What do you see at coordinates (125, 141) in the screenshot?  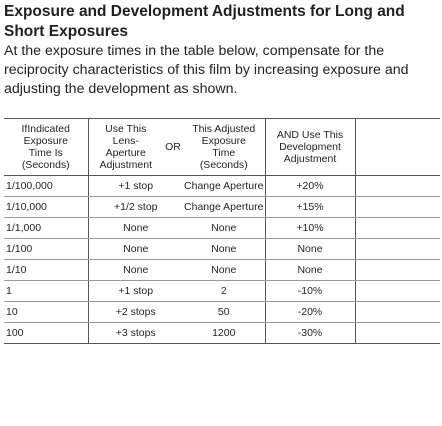 I see `header-line: Lens-` at bounding box center [125, 141].